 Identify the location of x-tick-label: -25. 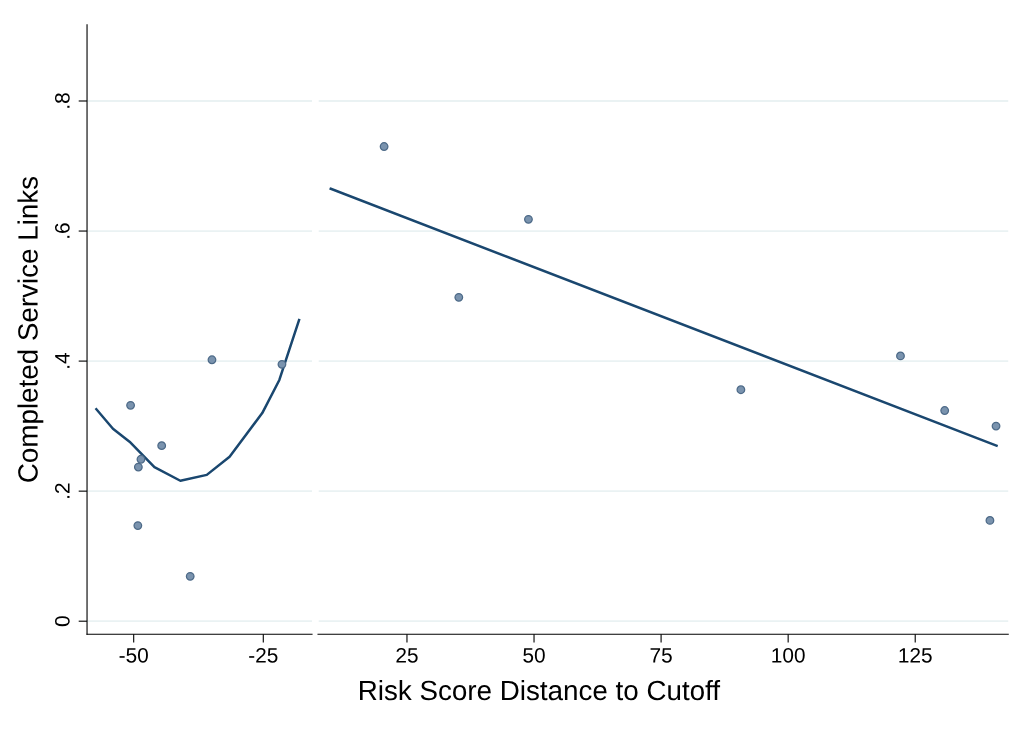
(263, 655).